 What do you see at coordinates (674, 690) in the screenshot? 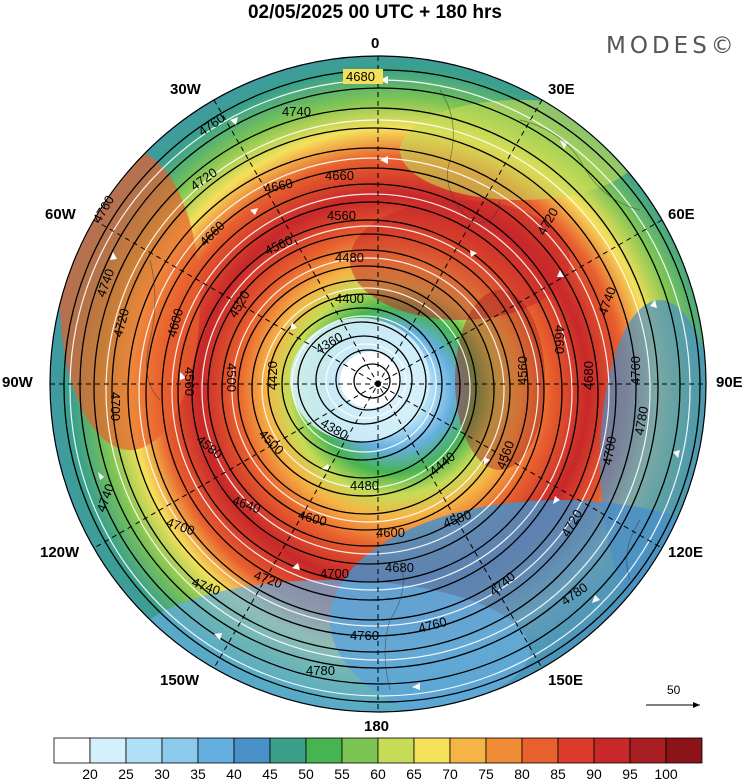
I see `vector-scale-label: 50` at bounding box center [674, 690].